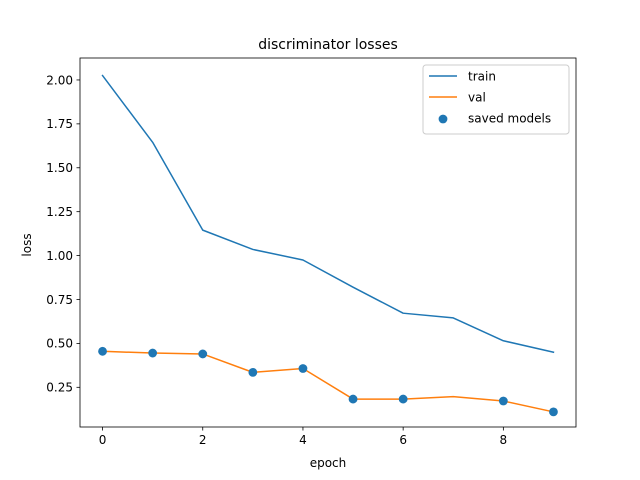 The width and height of the screenshot is (640, 480). I want to click on x-tick-label: 8, so click(504, 440).